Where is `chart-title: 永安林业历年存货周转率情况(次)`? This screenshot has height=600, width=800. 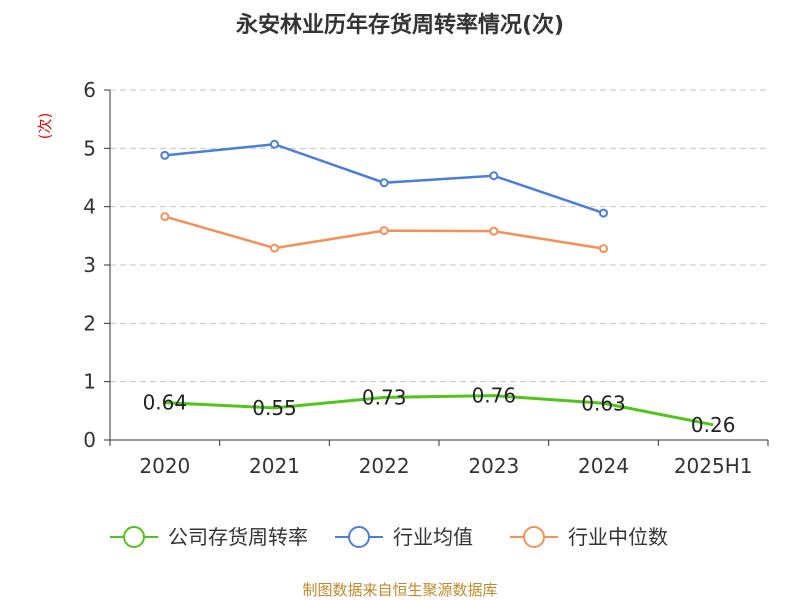 chart-title: 永安林业历年存货周转率情况(次) is located at coordinates (400, 25).